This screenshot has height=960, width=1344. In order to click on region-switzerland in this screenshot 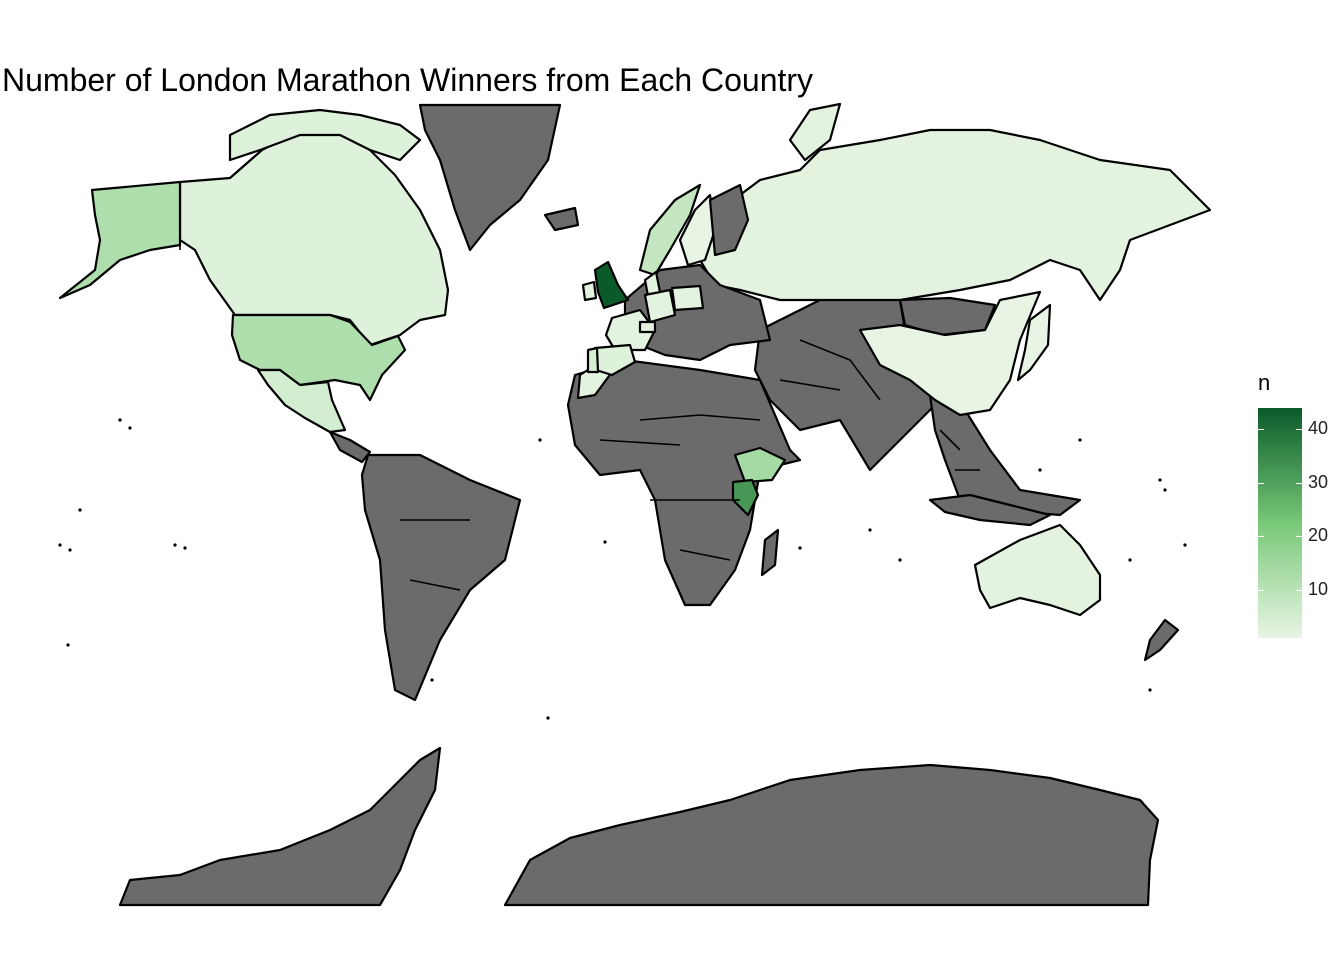, I will do `click(647, 327)`.